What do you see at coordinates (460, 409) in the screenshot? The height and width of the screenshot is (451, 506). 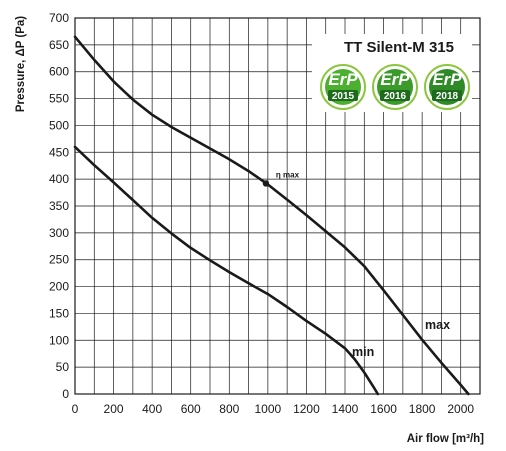 I see `x-tick-2000: 2000` at bounding box center [460, 409].